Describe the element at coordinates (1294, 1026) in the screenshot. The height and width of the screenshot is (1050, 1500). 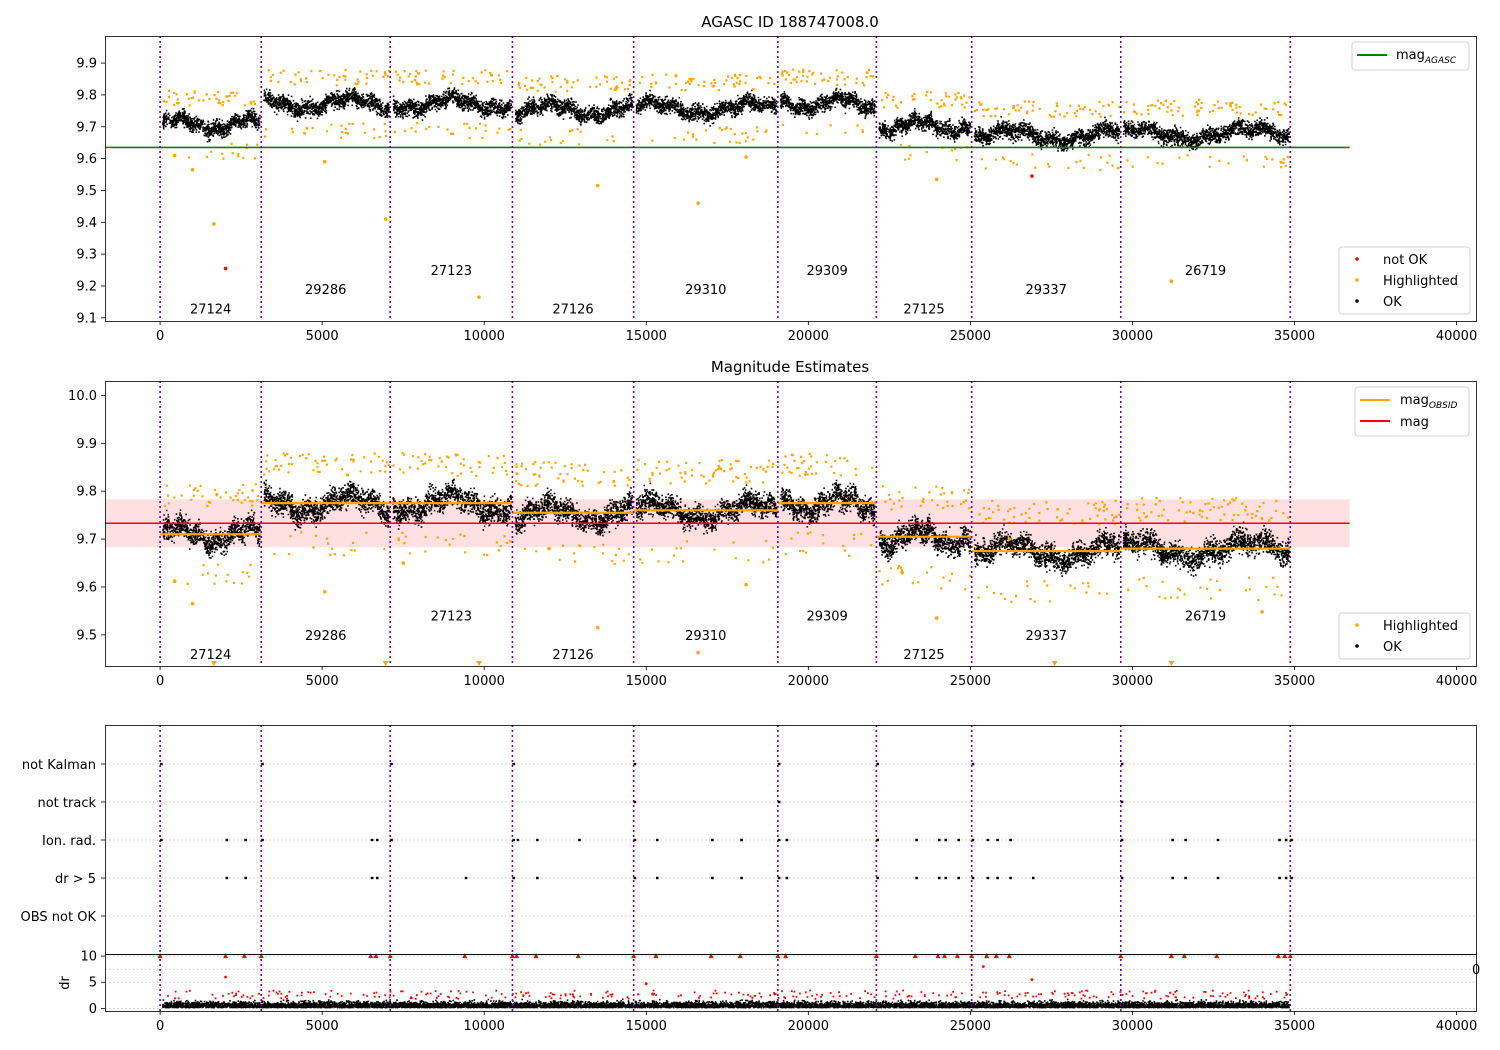
I see `p4-xtick-label-35000: 35000` at that location.